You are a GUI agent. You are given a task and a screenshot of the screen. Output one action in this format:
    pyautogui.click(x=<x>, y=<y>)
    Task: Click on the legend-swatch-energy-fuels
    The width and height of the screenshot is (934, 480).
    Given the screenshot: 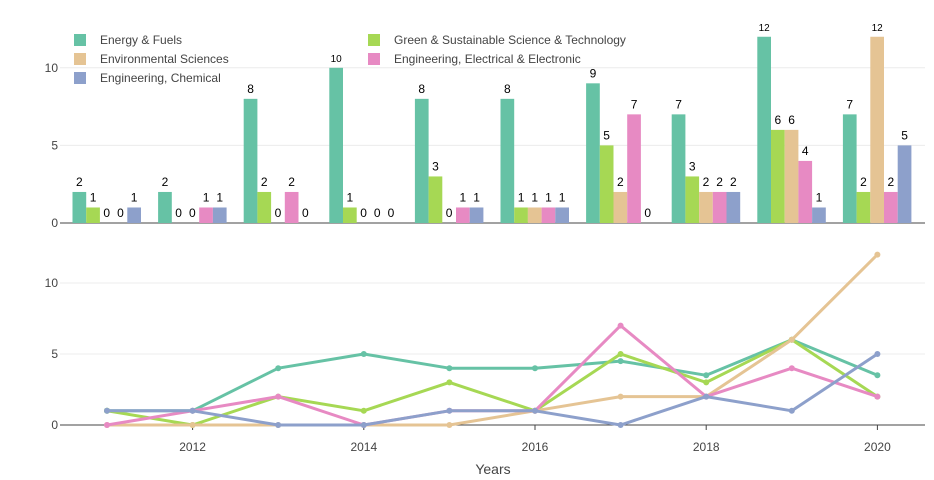 What is the action you would take?
    pyautogui.click(x=80, y=40)
    